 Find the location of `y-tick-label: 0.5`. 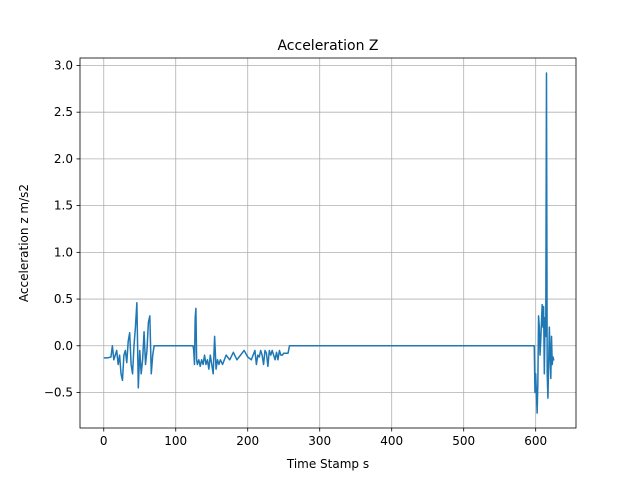

y-tick-label: 0.5 is located at coordinates (63, 299).